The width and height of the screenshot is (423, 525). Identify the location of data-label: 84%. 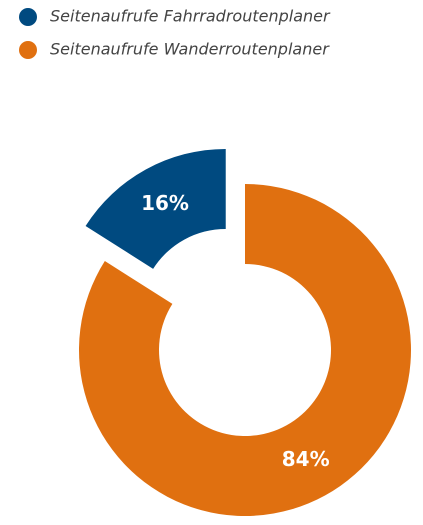
(306, 459).